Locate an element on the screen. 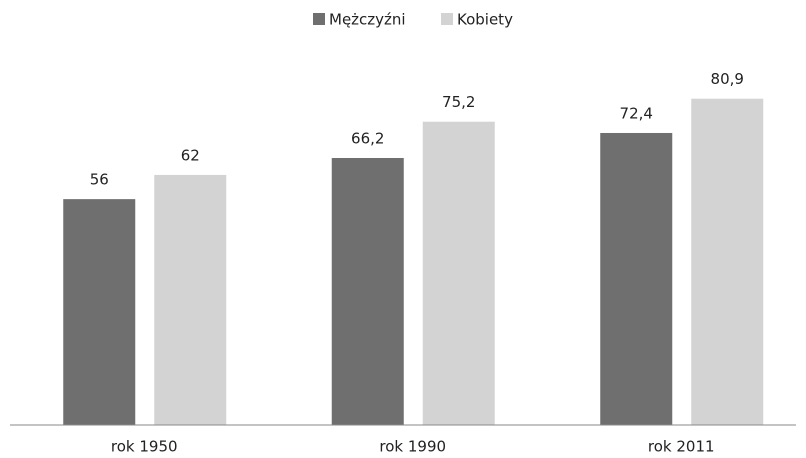 This screenshot has height=458, width=806. data-label: 72,4 is located at coordinates (636, 113).